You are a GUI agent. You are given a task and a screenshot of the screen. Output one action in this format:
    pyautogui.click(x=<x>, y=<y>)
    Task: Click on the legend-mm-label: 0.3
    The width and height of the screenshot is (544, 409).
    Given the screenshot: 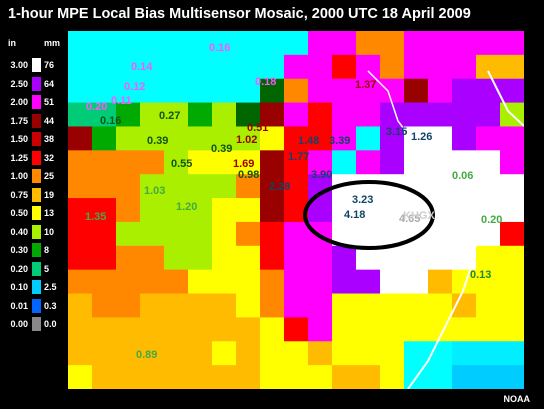 What is the action you would take?
    pyautogui.click(x=50, y=305)
    